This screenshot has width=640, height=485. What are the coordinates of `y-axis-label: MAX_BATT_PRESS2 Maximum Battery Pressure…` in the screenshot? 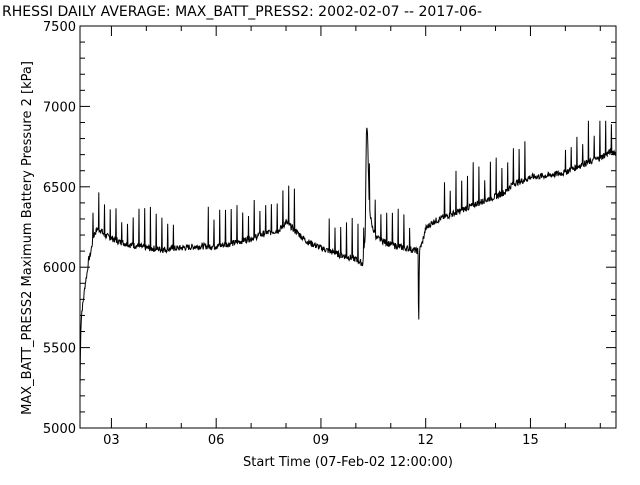 It's located at (27, 238).